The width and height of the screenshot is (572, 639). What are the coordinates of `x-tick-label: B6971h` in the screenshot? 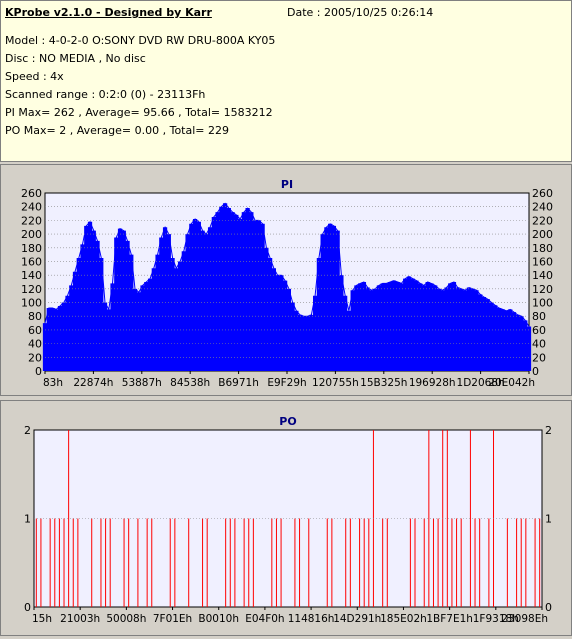 It's located at (238, 383).